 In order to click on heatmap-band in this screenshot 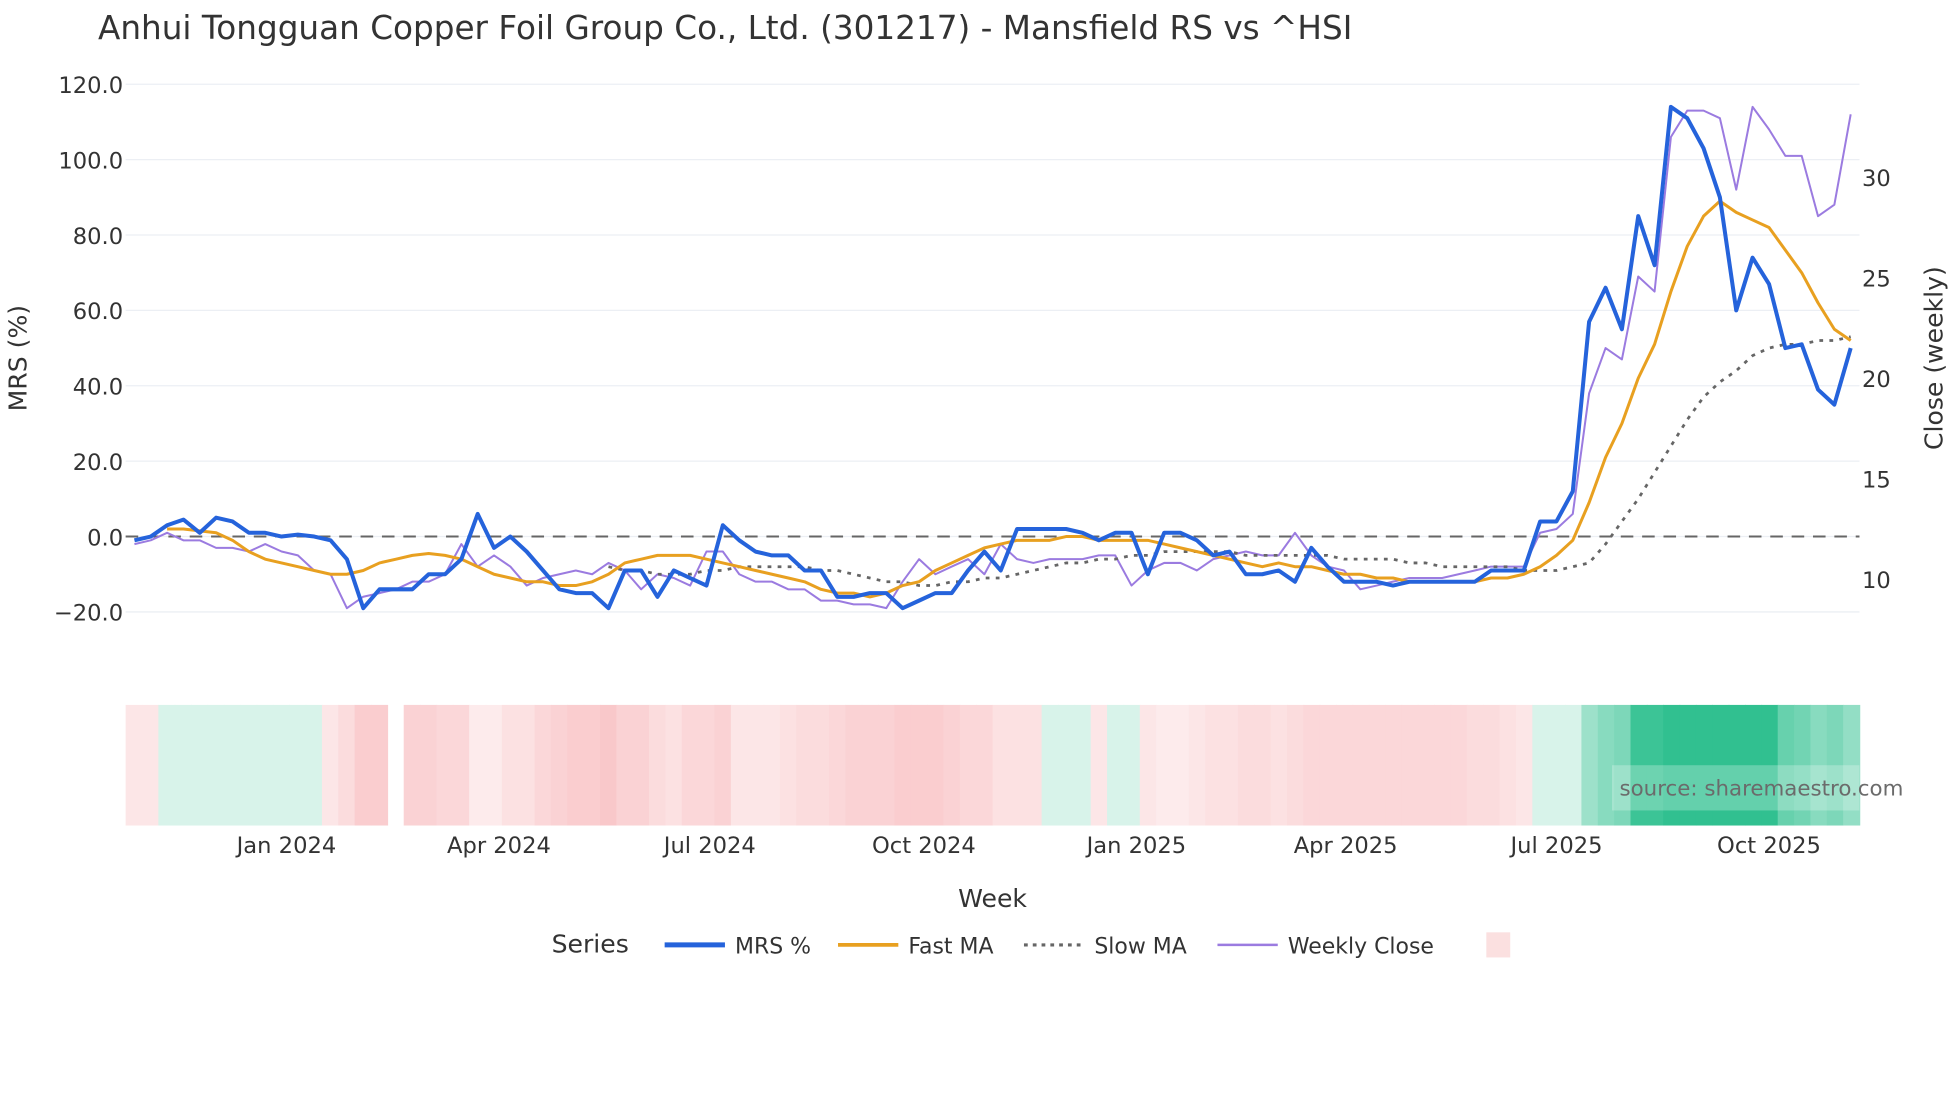, I will do `click(993, 765)`.